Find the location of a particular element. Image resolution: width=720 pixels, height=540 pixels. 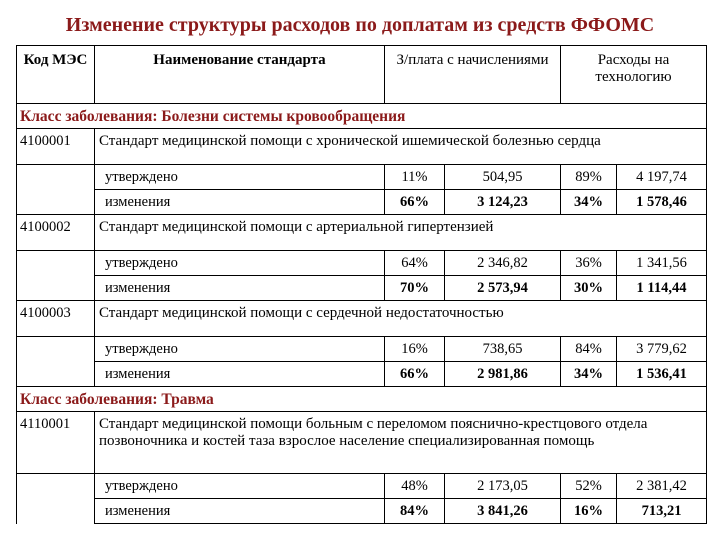

value-row: изменения 66% 3 124,23 34% 1 578,46 is located at coordinates (362, 202).